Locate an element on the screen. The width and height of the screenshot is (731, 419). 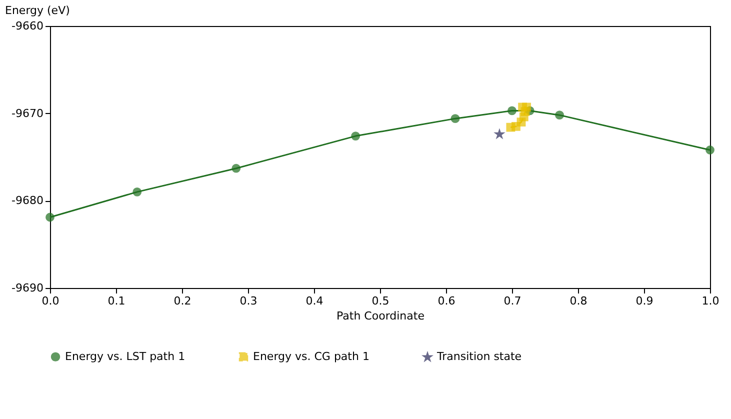
x-tick-label: 0.0 is located at coordinates (51, 301).